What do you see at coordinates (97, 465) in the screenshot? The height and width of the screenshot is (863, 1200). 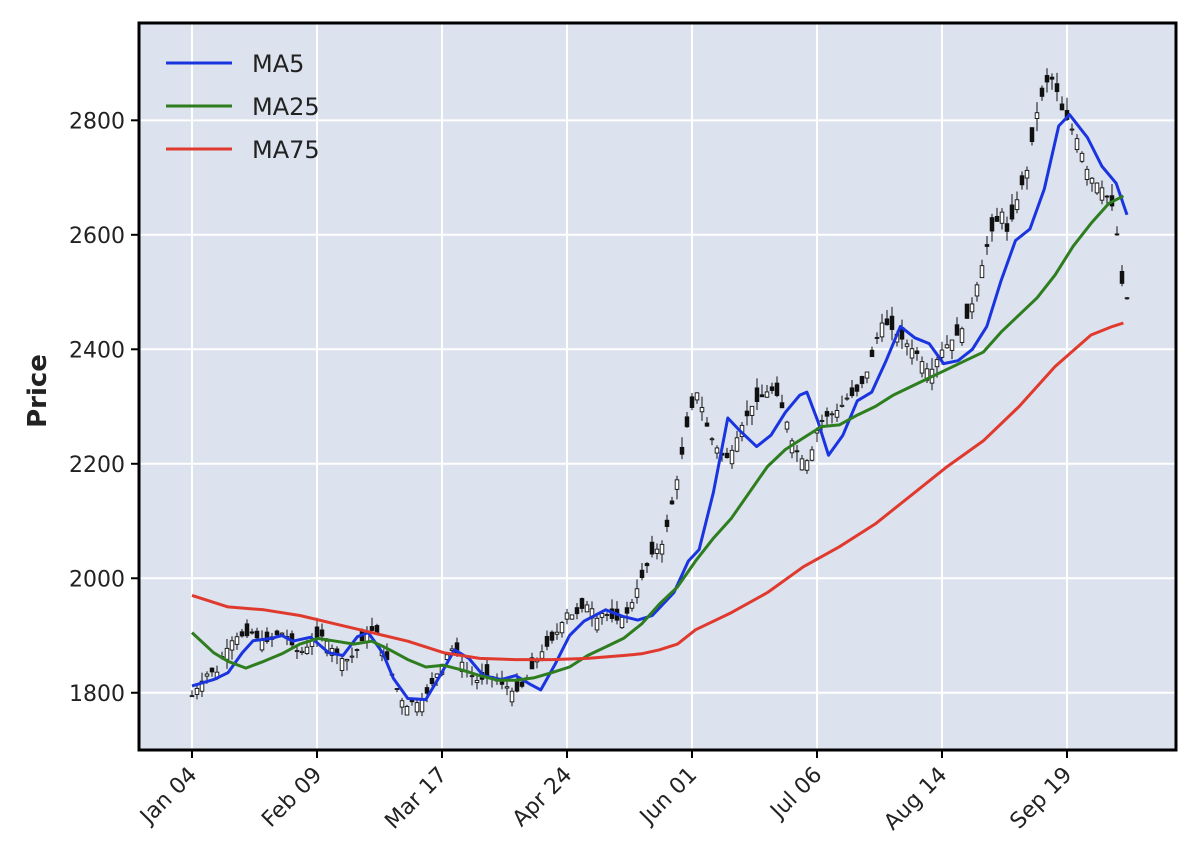 I see `y-tick-label: 2200` at bounding box center [97, 465].